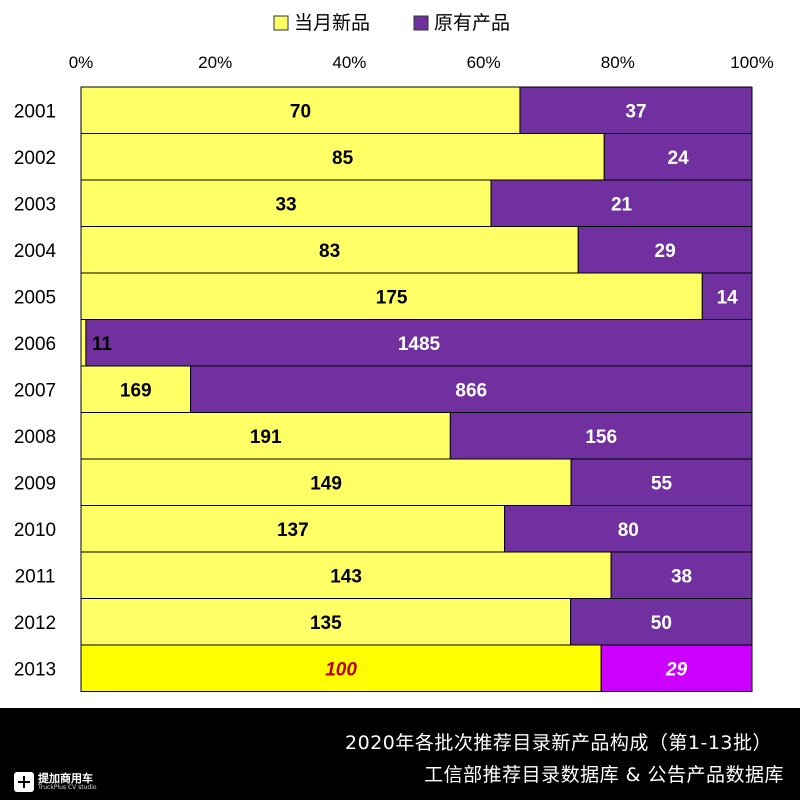 Image resolution: width=800 pixels, height=800 pixels. I want to click on data-source: 工信部推荐目录数据库 & 公告产品数据库, so click(604, 775).